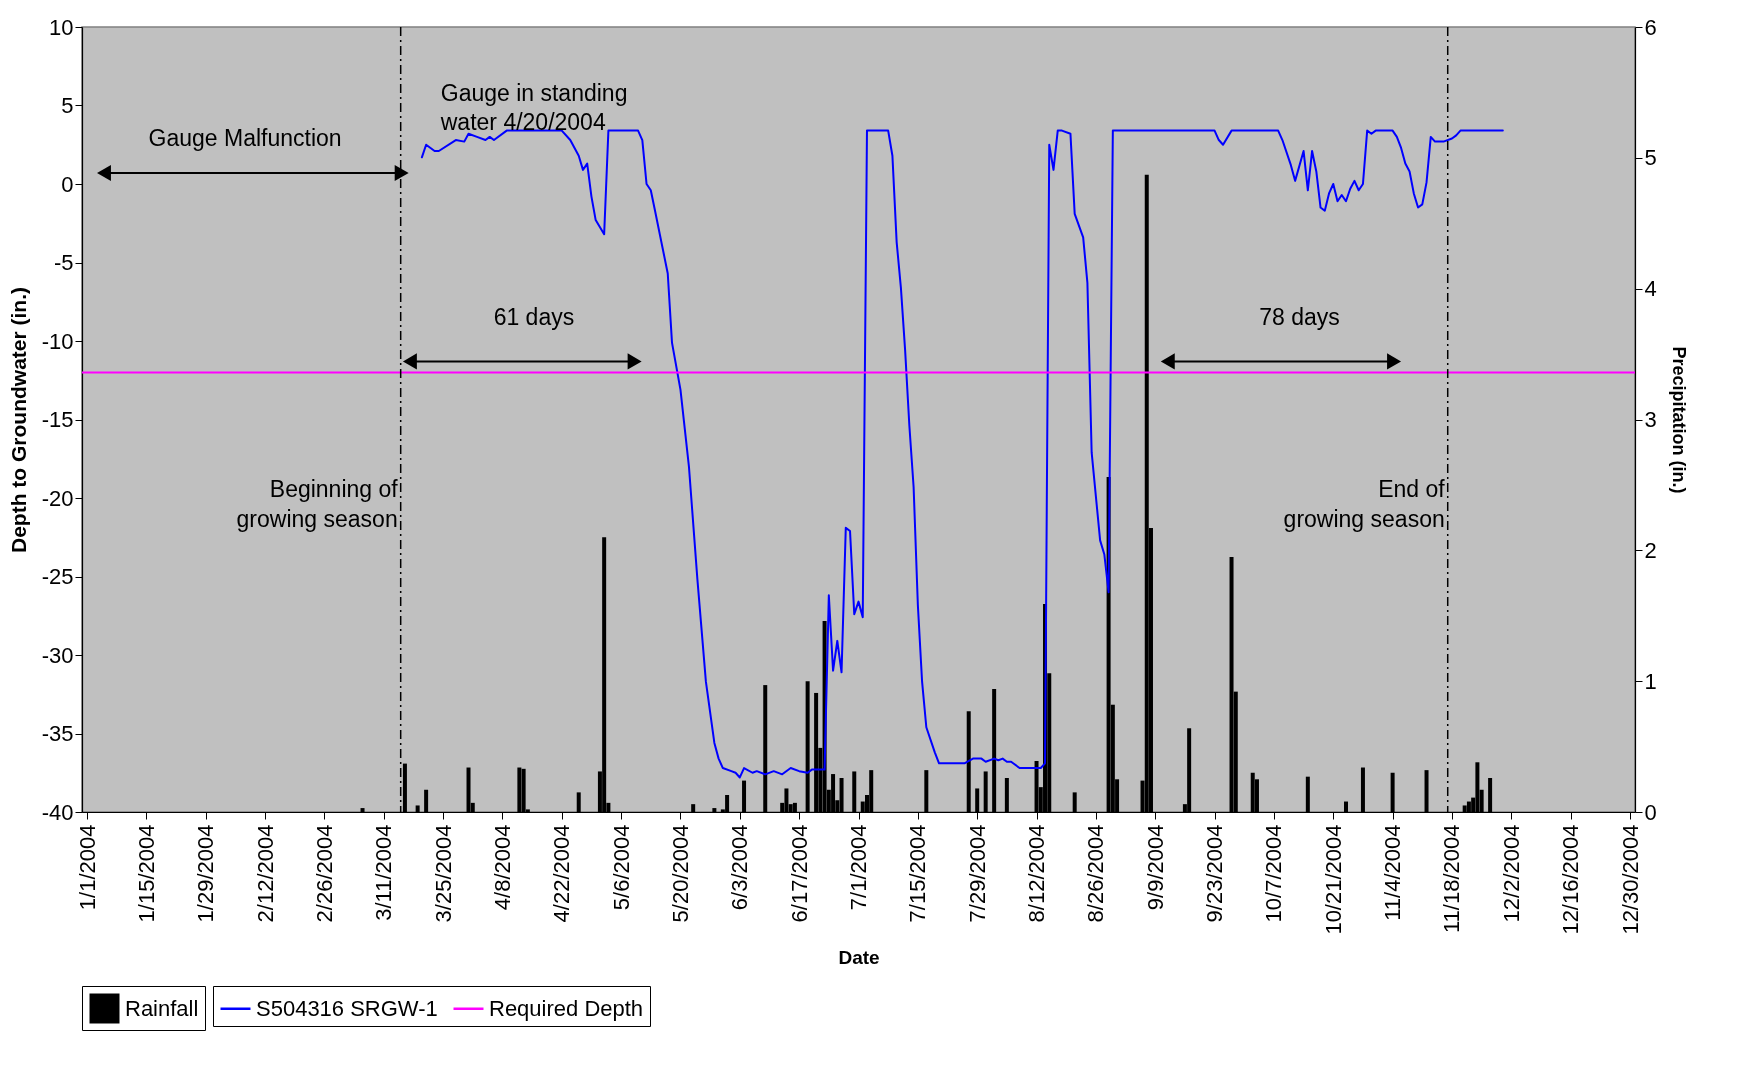 This screenshot has width=1760, height=1066. What do you see at coordinates (1650, 419) in the screenshot?
I see `y2-tick-label: 3` at bounding box center [1650, 419].